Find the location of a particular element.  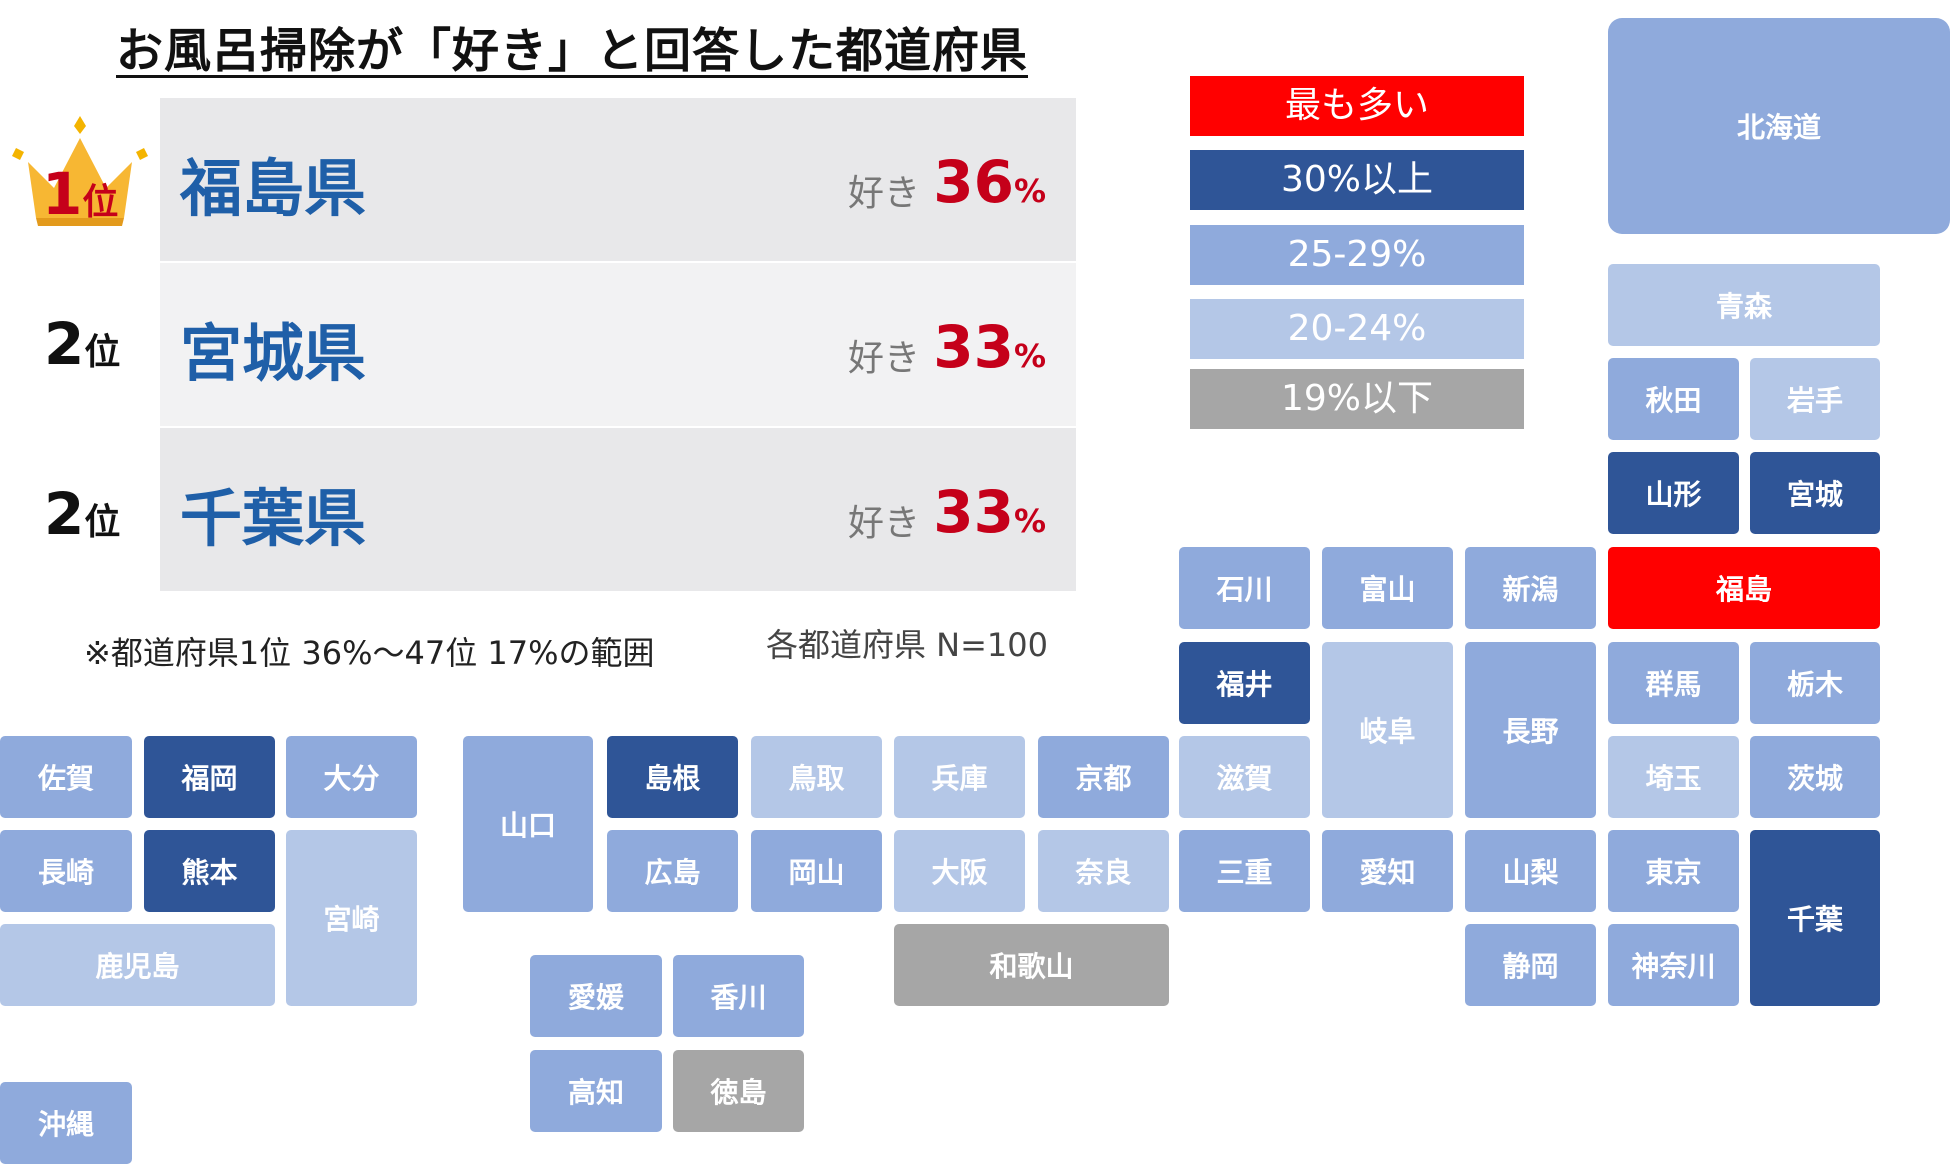

pref-tochigi: 栃木 is located at coordinates (1815, 683).